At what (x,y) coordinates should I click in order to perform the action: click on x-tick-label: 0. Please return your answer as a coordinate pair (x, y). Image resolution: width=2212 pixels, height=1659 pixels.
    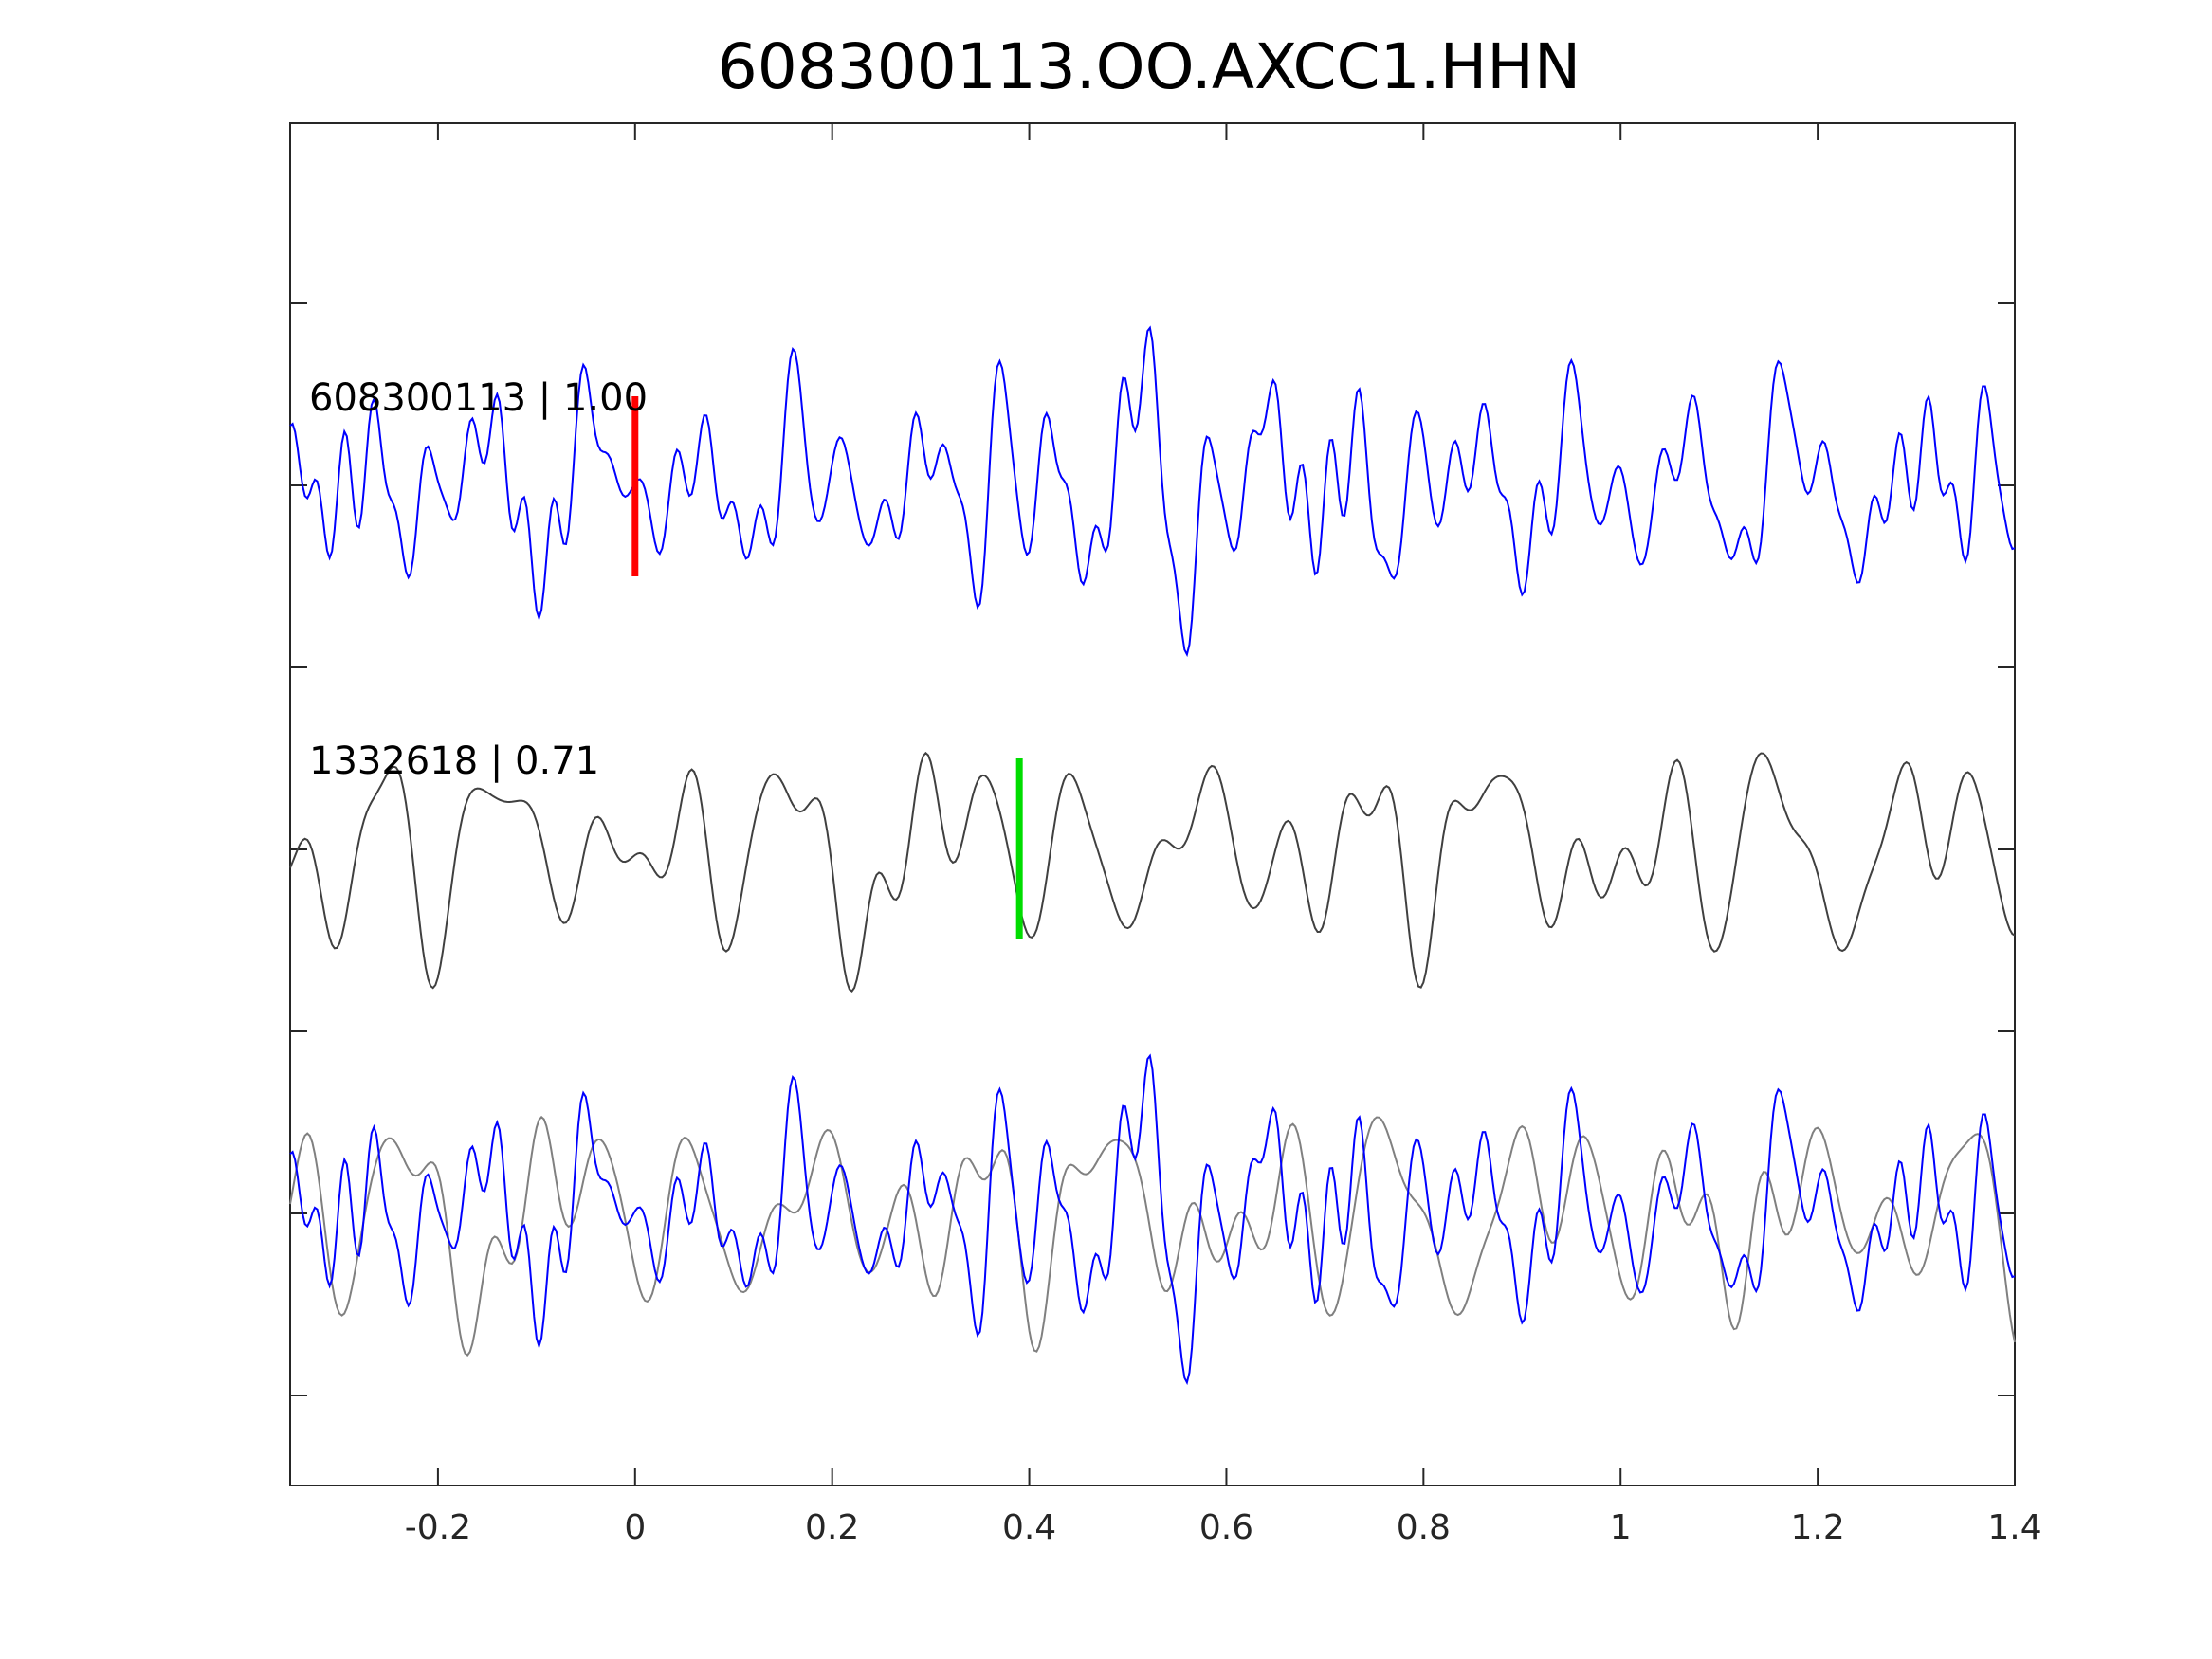
    Looking at the image, I should click on (635, 1527).